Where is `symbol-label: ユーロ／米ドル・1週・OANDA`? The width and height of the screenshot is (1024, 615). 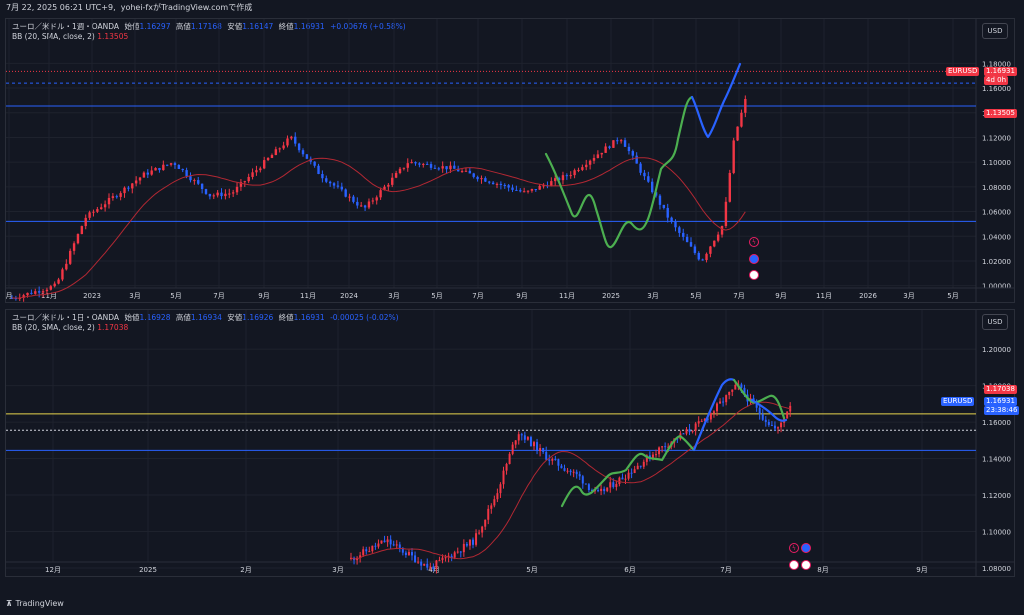 symbol-label: ユーロ／米ドル・1週・OANDA is located at coordinates (66, 26).